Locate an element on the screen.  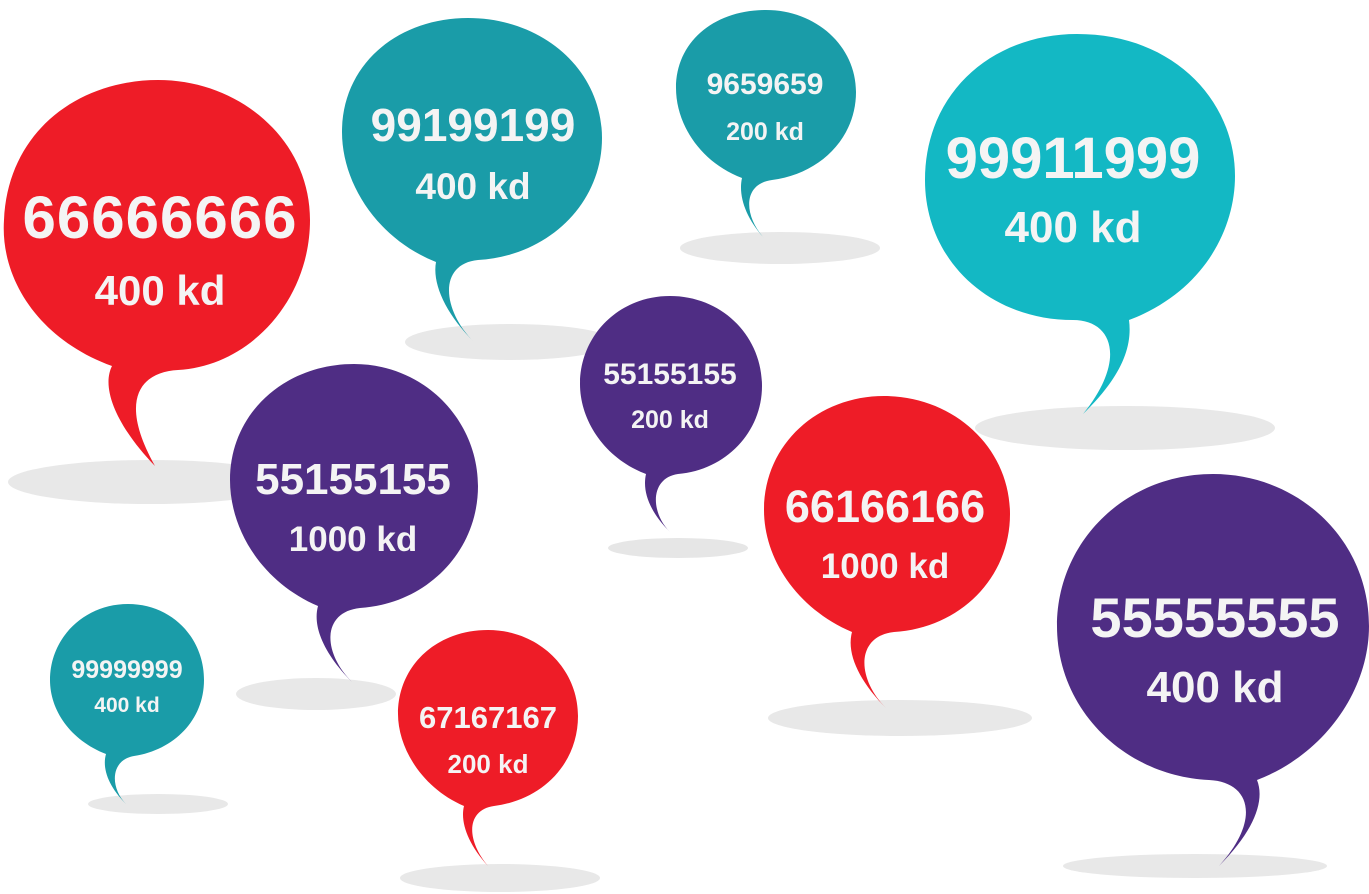
price-bubble: 99911999 400 kd is located at coordinates (1094, 242).